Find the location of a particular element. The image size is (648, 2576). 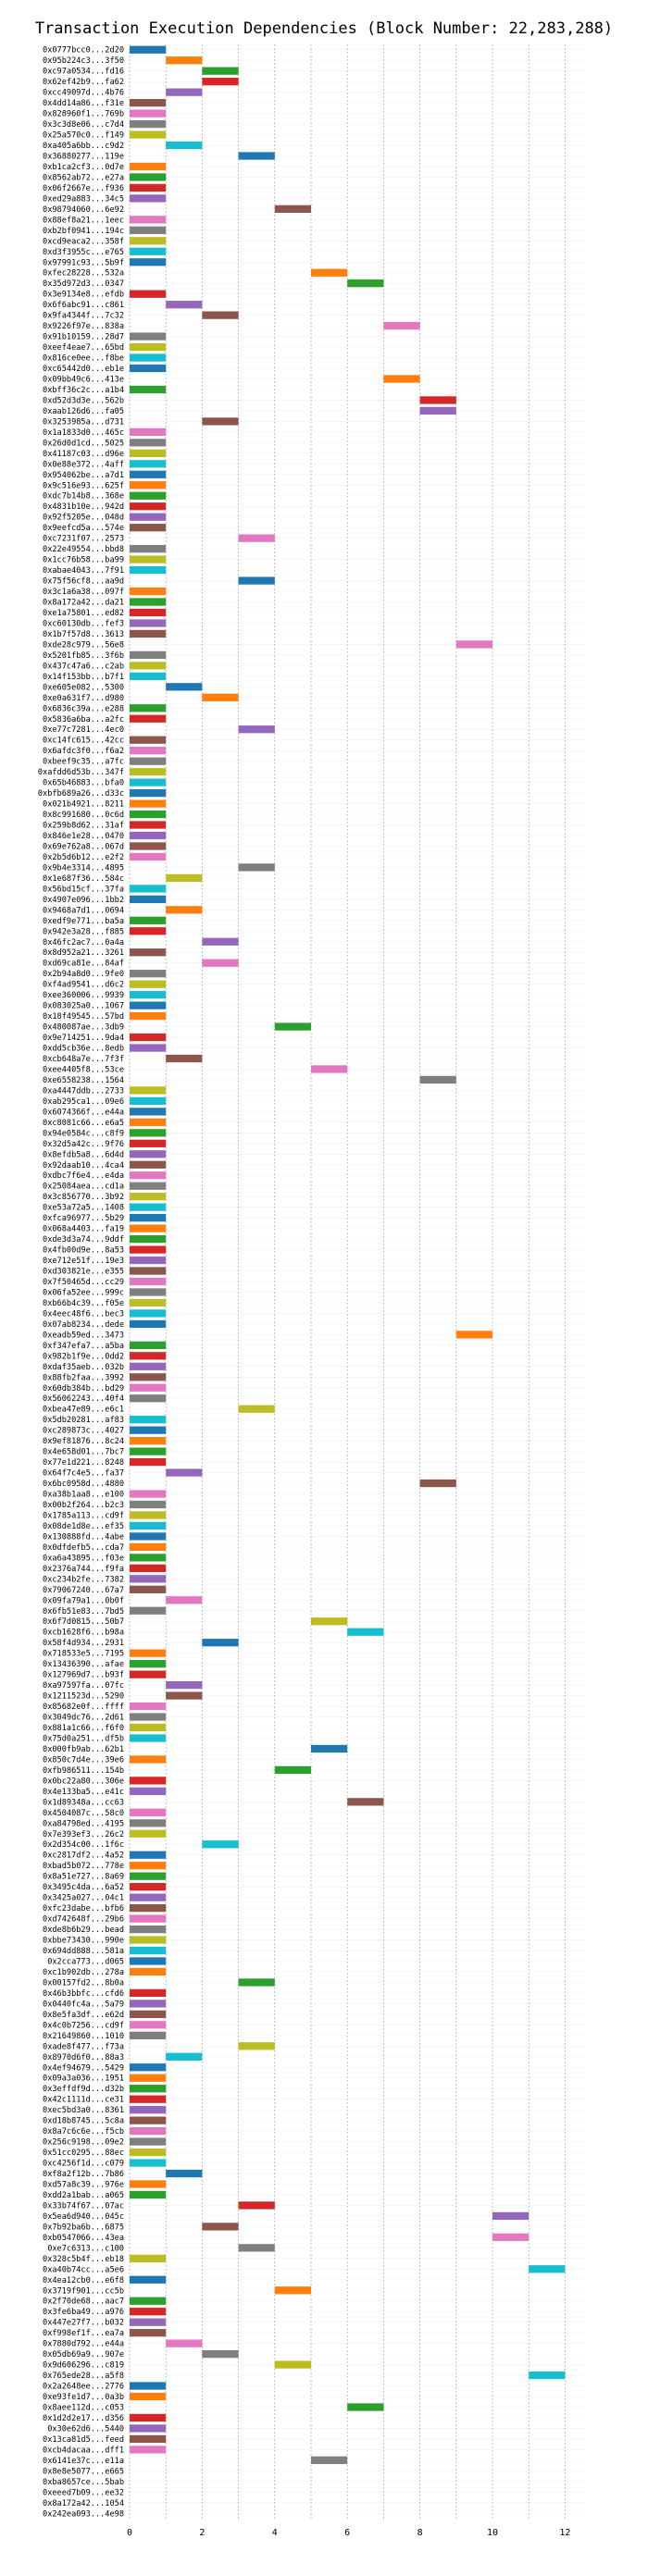

transaction-label: 0xade8f477...f73a is located at coordinates (83, 2047).